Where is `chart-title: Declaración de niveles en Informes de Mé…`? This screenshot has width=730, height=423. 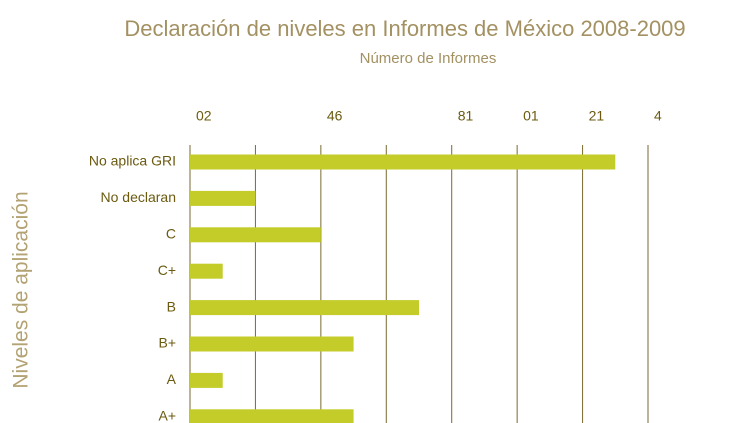 chart-title: Declaración de niveles en Informes de Mé… is located at coordinates (404, 28).